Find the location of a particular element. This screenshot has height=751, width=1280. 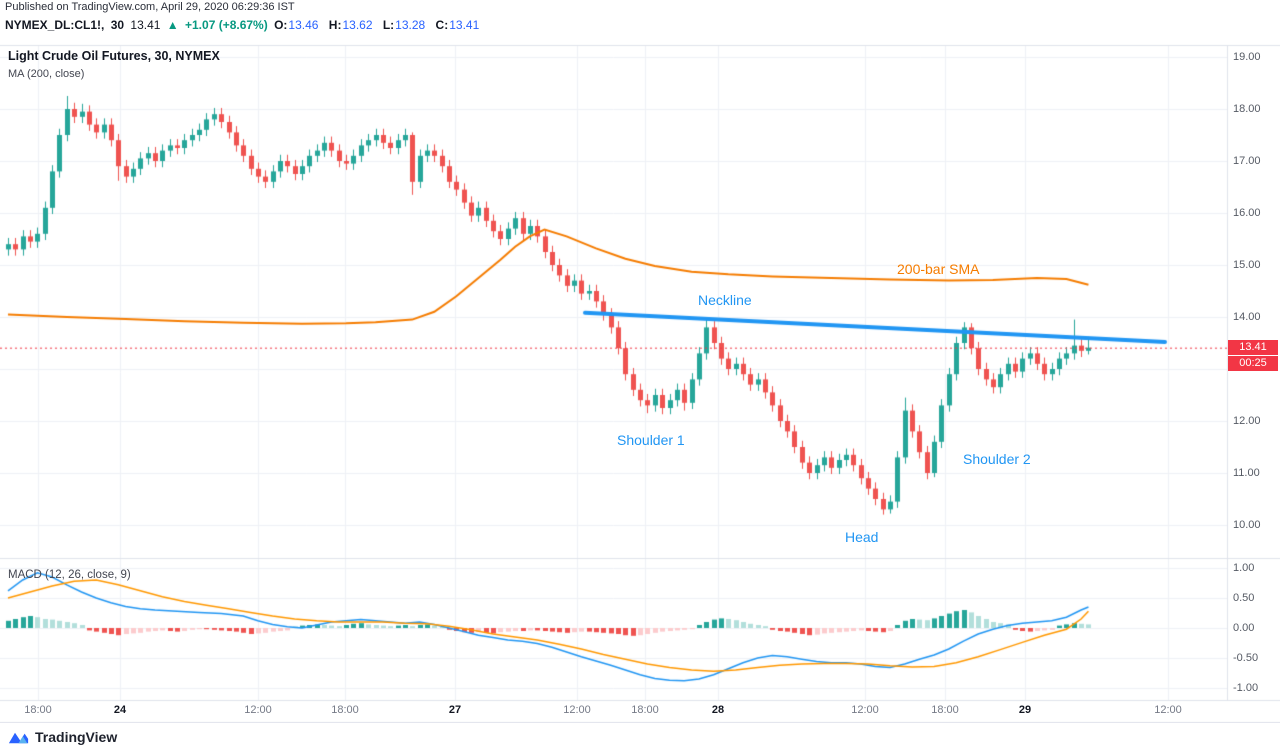

price-change: +1.07 (+8.67%) is located at coordinates (226, 25).